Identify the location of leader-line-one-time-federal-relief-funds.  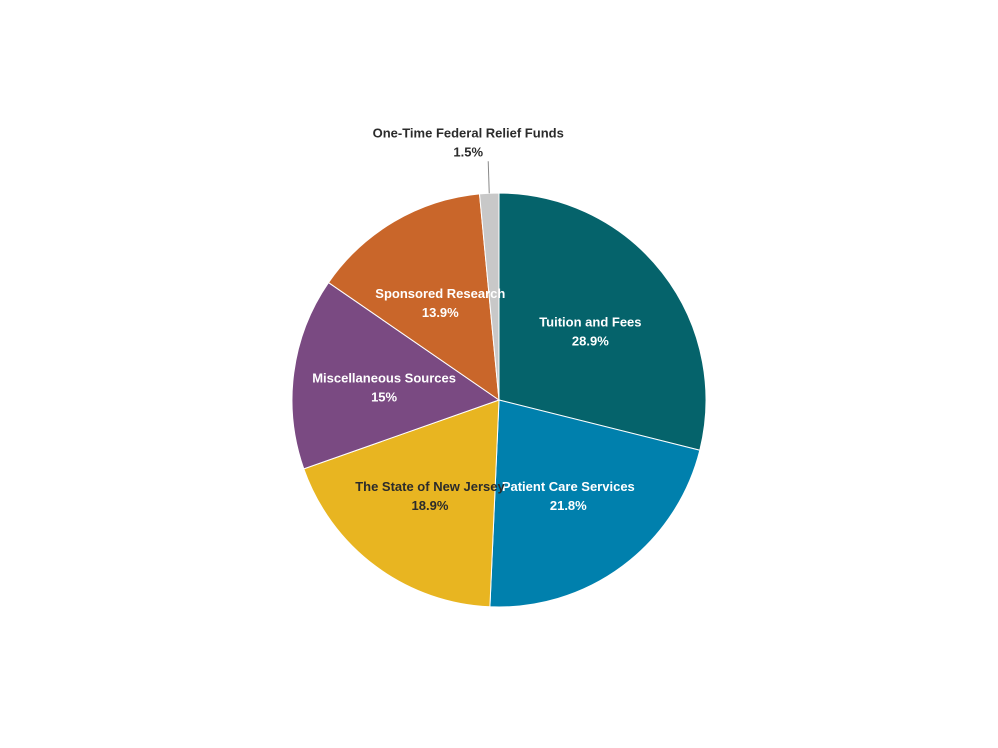
(488, 177).